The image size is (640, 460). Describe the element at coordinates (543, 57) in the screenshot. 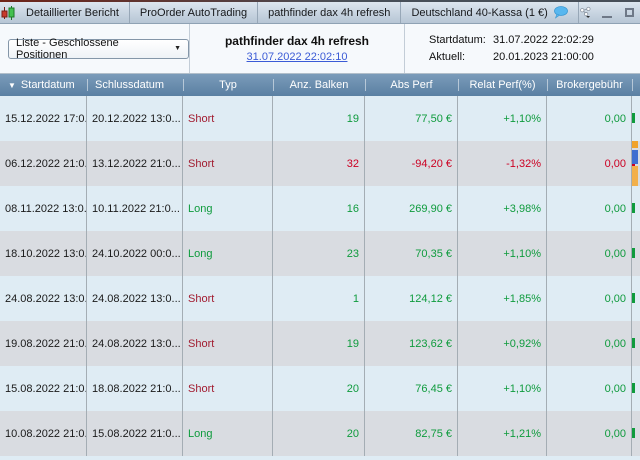

I see `current-date-value: 20.01.2023 21:00:00` at that location.